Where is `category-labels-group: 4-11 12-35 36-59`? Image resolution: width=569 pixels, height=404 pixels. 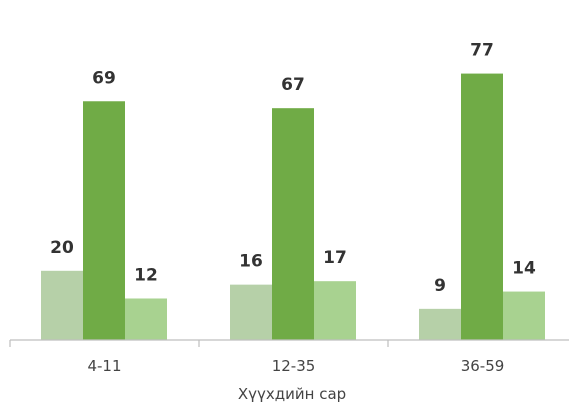 category-labels-group: 4-11 12-35 36-59 is located at coordinates (295, 366).